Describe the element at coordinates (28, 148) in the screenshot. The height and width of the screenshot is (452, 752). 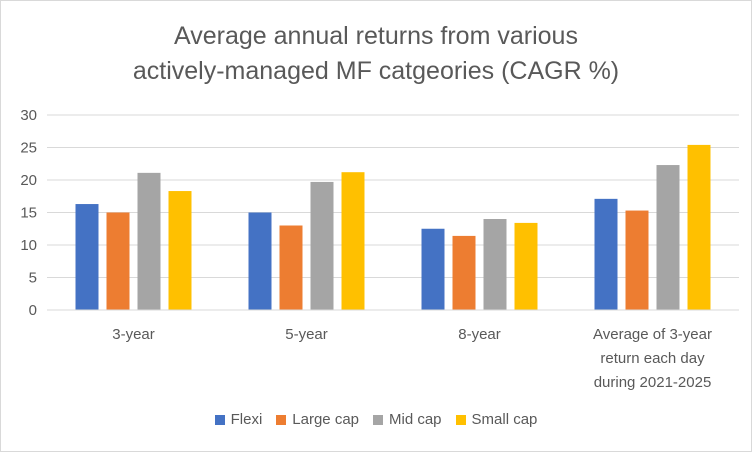
I see `y-tick-label: 25` at that location.